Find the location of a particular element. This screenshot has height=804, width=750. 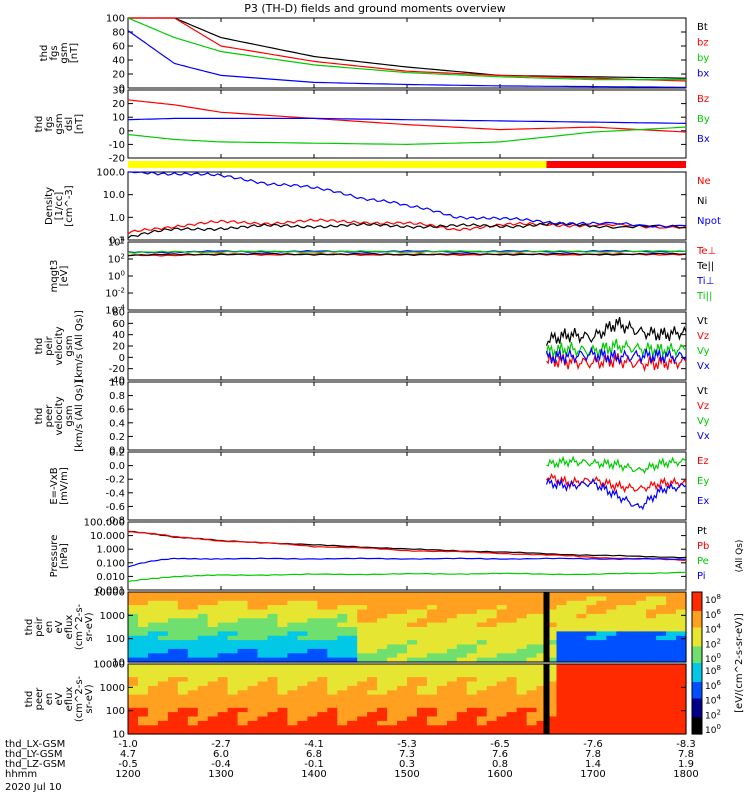

panel-peer-spectrogram-ylabel: thd is located at coordinates (29, 699).